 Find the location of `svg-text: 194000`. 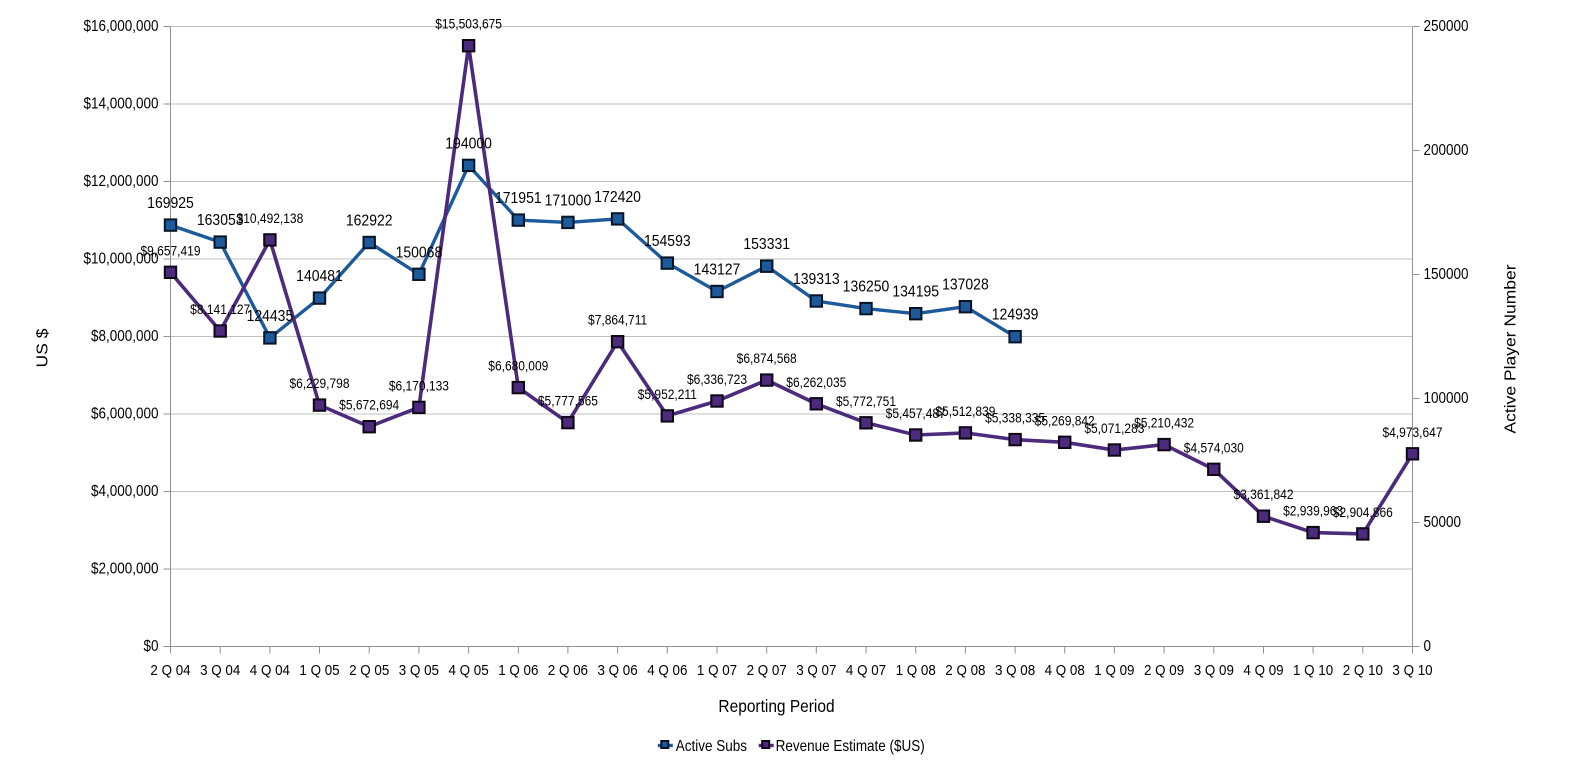

svg-text: 194000 is located at coordinates (468, 144).